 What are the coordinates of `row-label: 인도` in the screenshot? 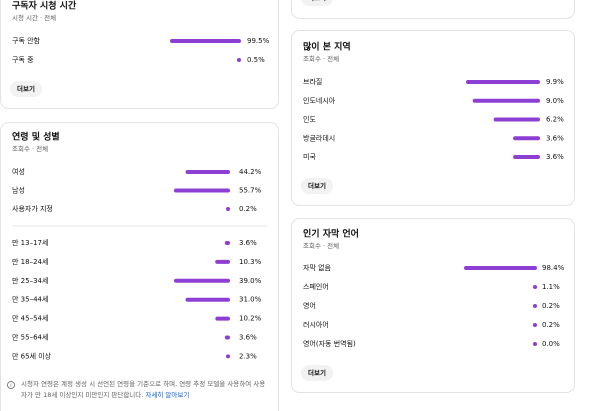 It's located at (309, 119).